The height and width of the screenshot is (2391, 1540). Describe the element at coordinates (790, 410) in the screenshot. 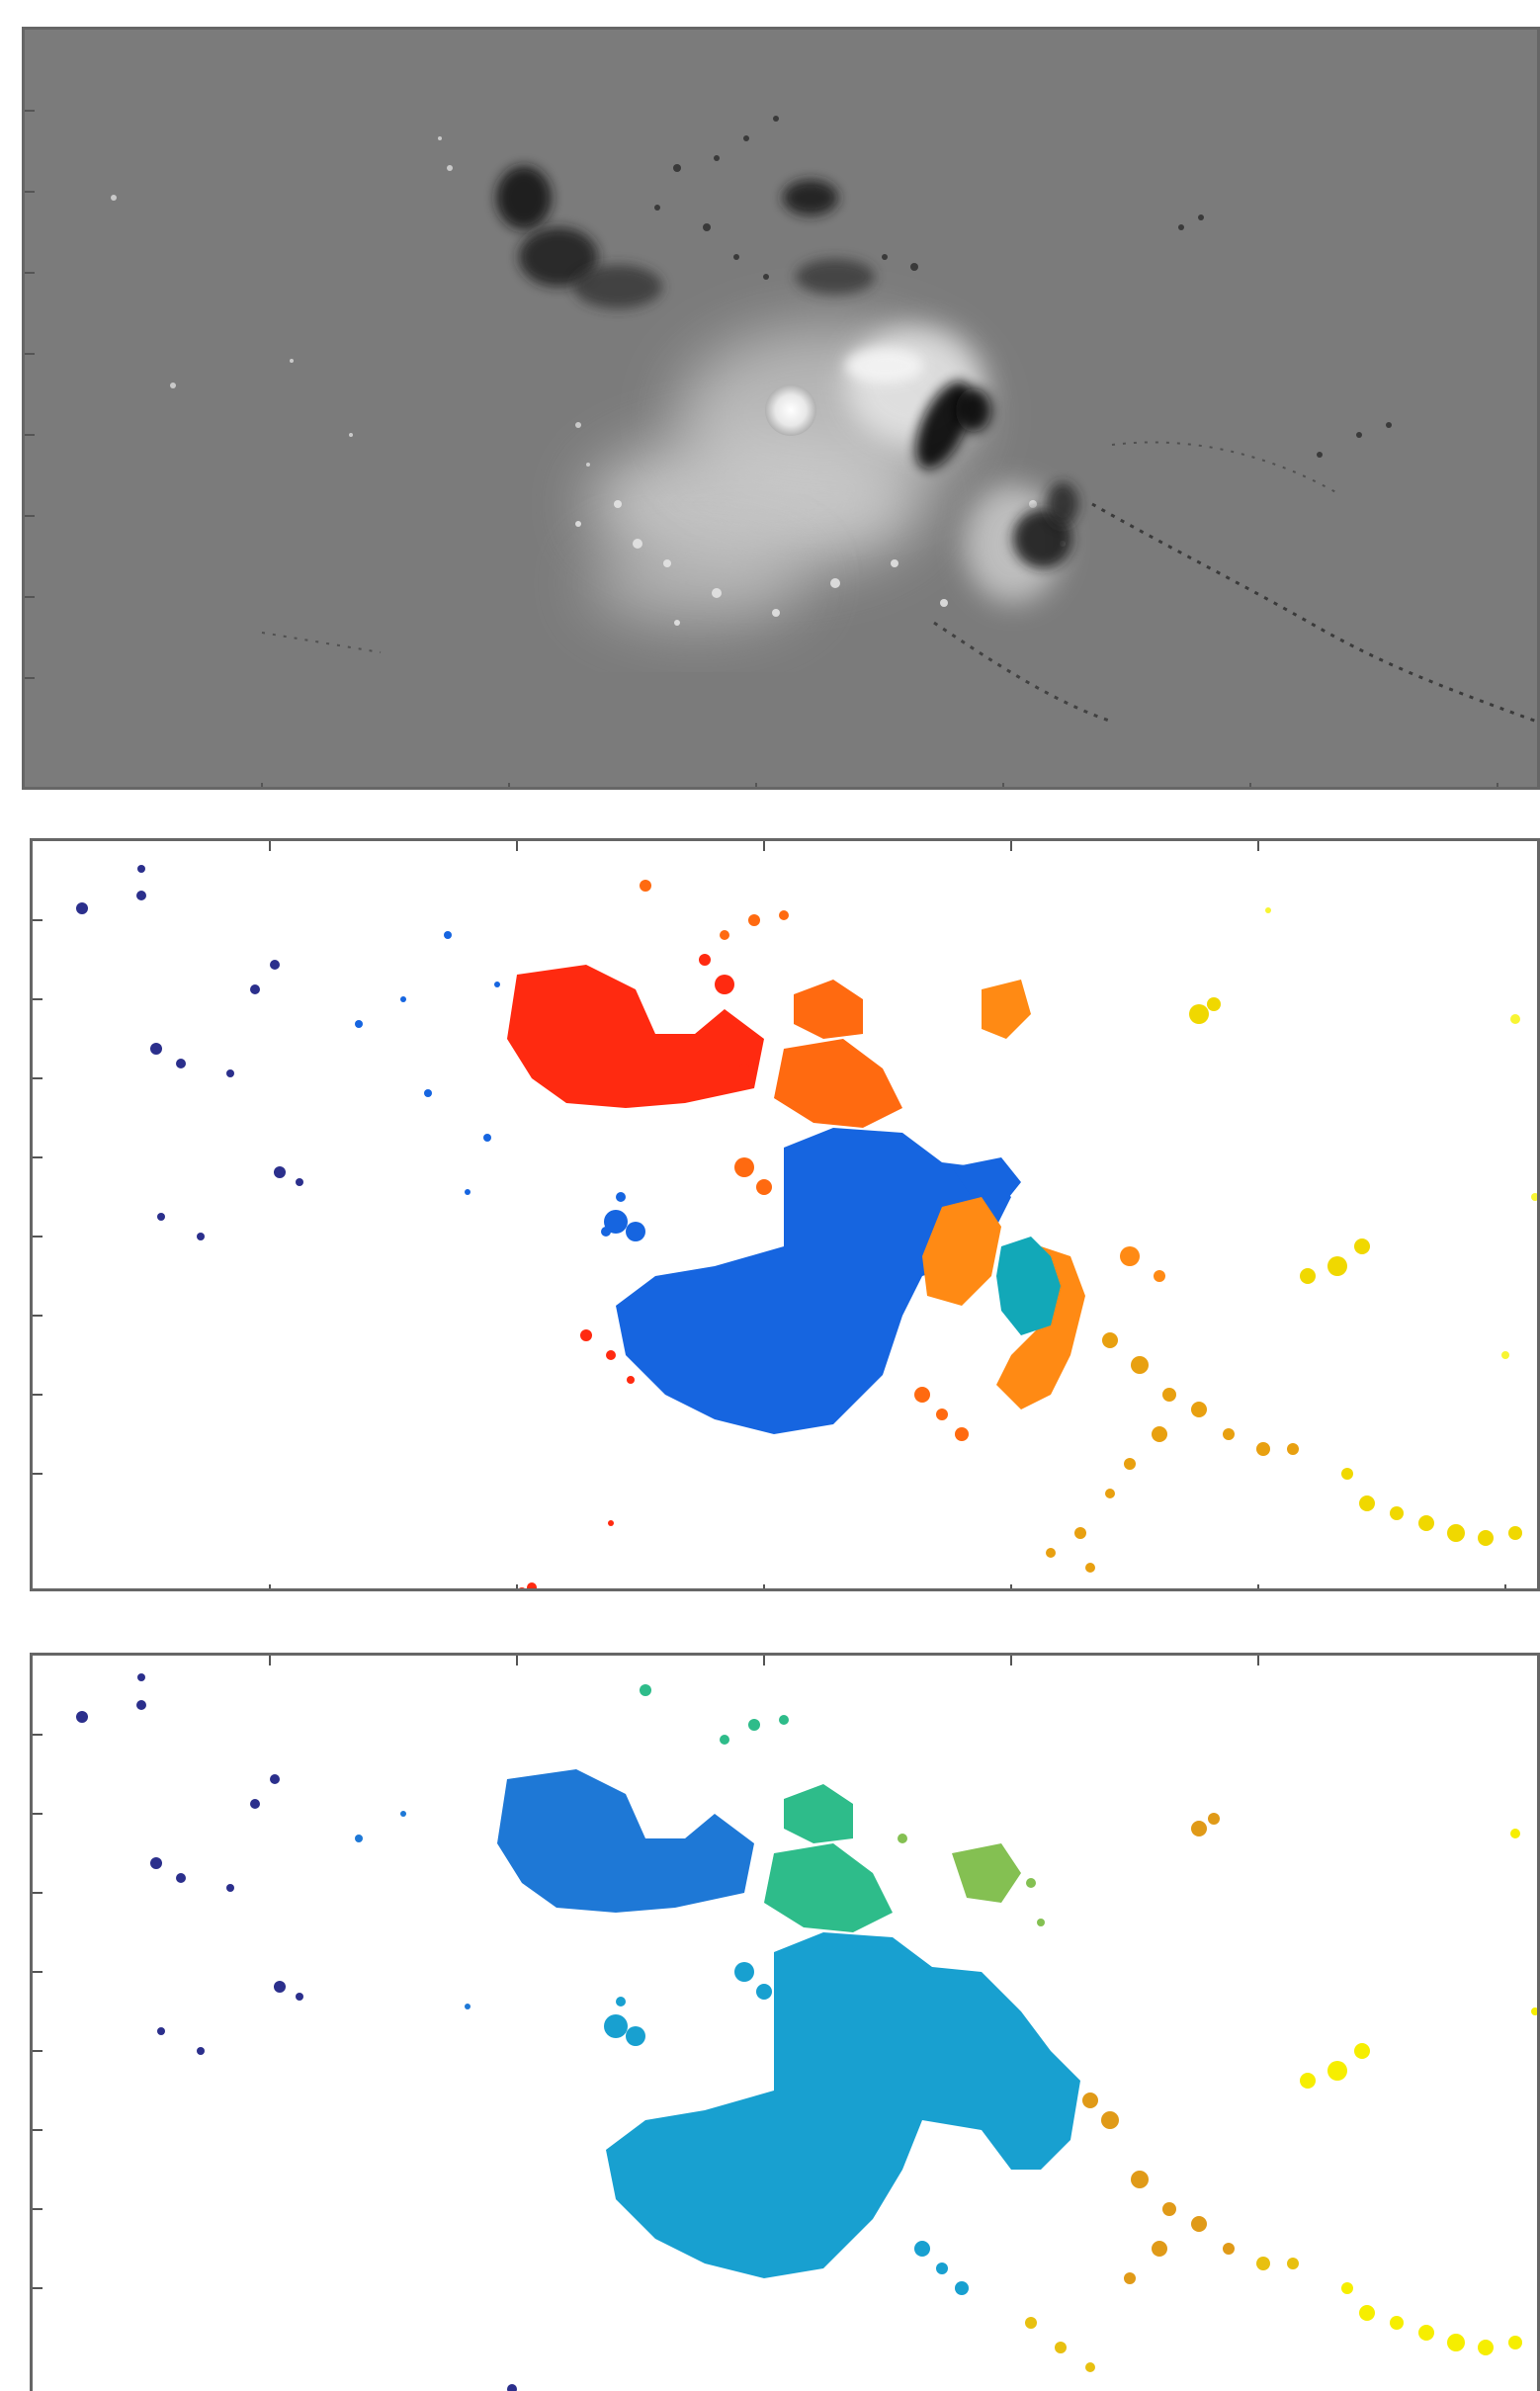

I see `bright-spot` at that location.